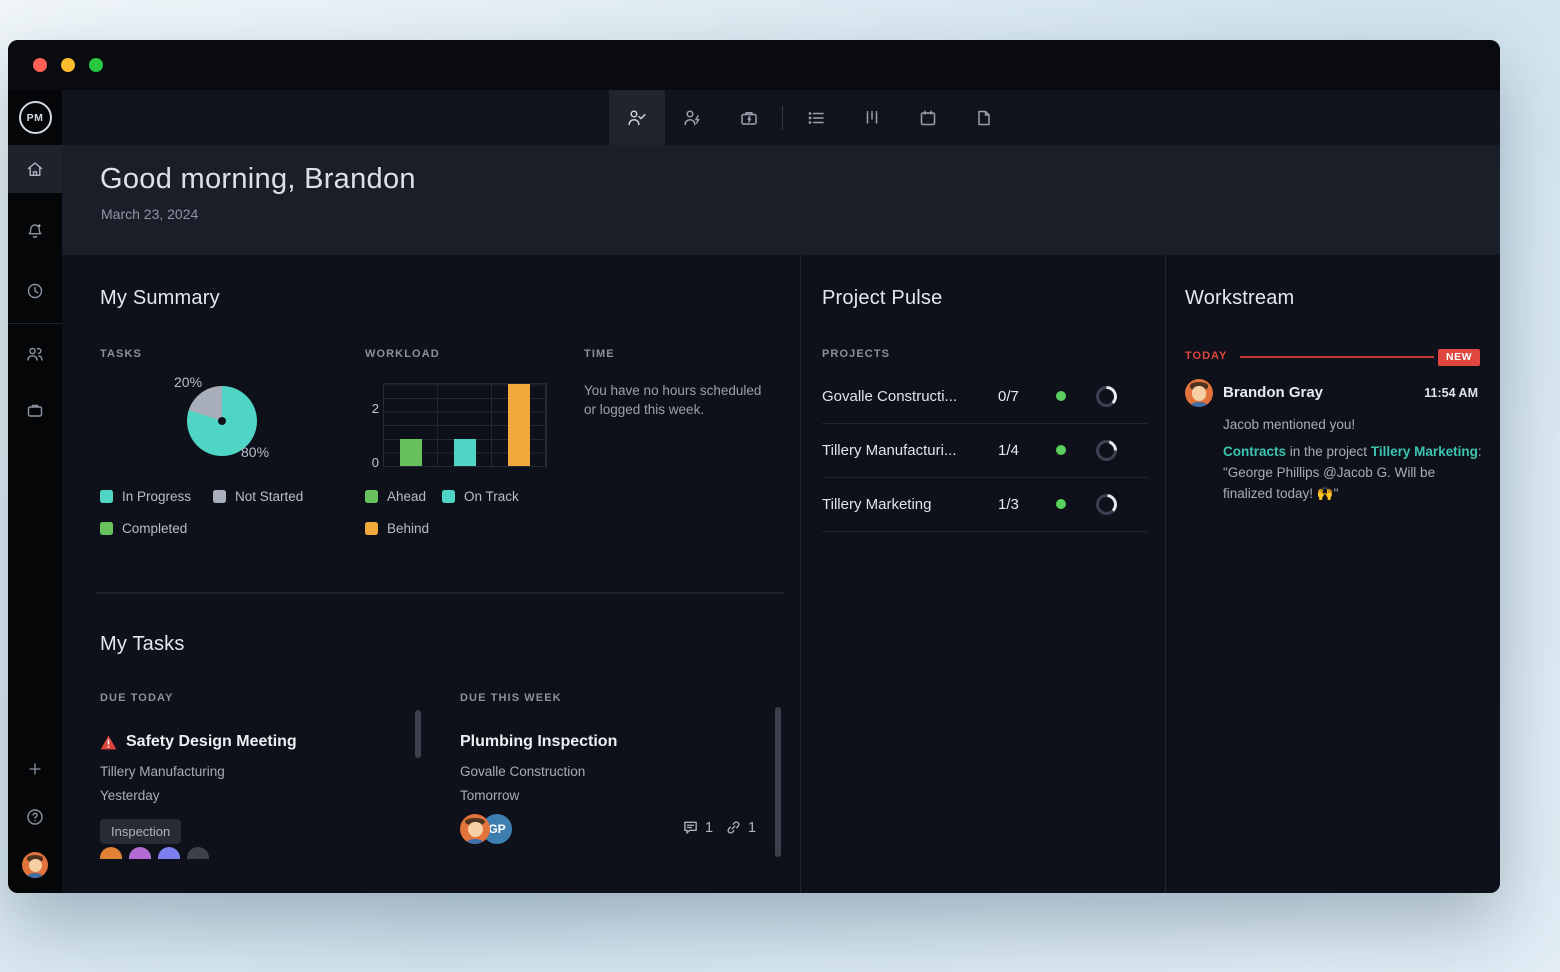 The width and height of the screenshot is (1560, 972). I want to click on column-divider, so click(1165, 574).